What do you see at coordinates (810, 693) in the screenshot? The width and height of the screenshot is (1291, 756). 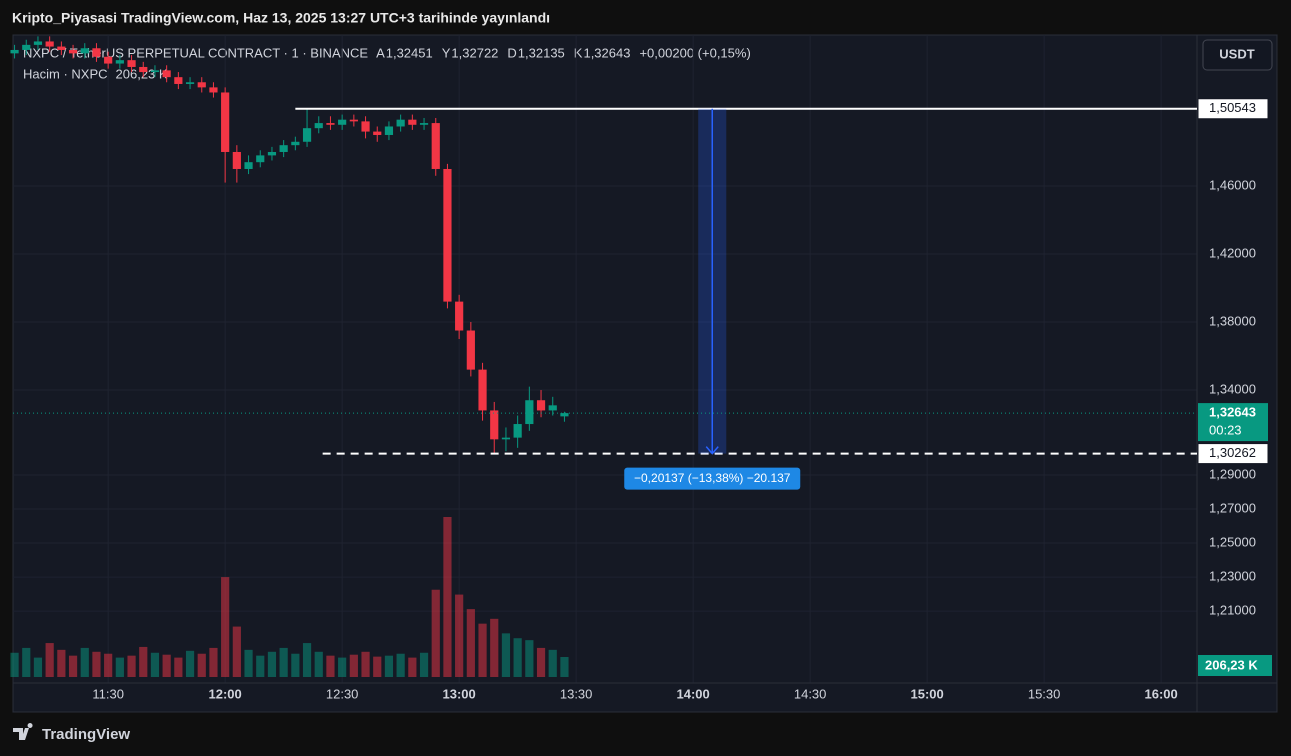 I see `x-tick-label: 14:30` at bounding box center [810, 693].